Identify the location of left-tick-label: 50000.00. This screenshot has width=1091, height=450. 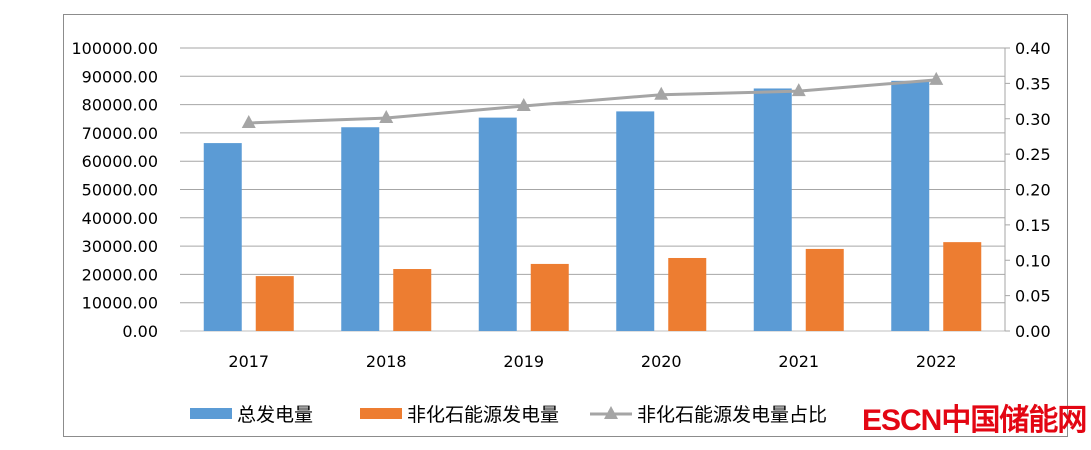
(120, 190).